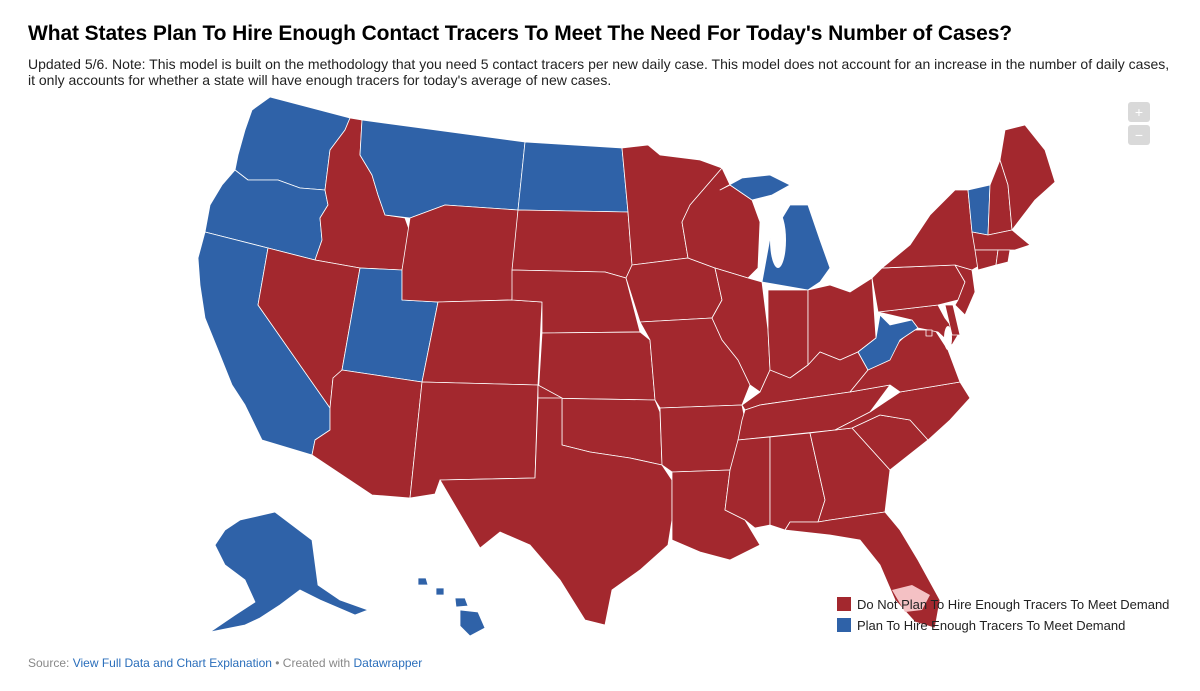 This screenshot has height=691, width=1200. Describe the element at coordinates (965, 290) in the screenshot. I see `state-nj` at that location.